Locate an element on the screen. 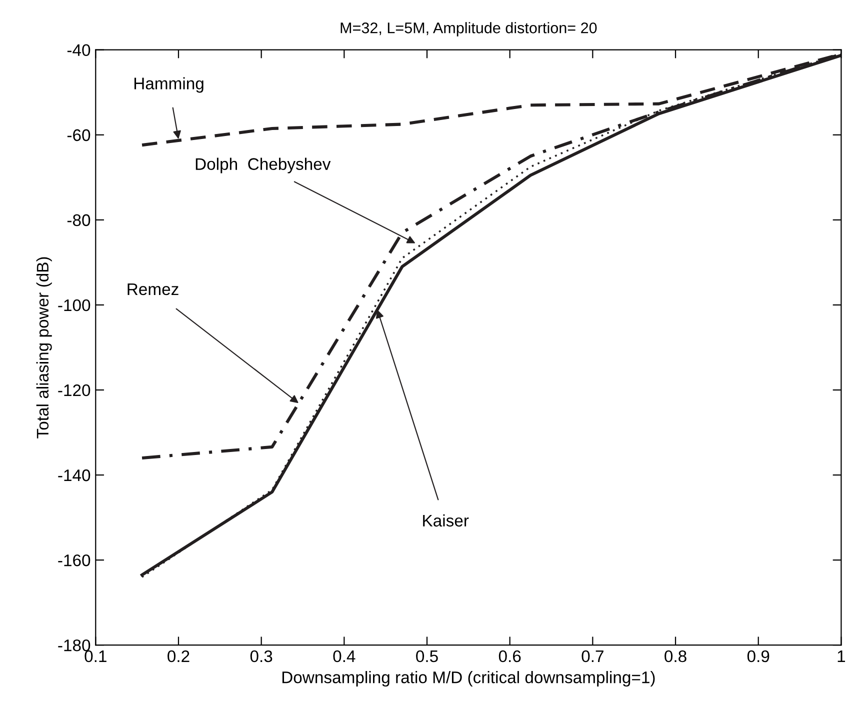 This screenshot has height=712, width=854. x-tick-label: 0.5 is located at coordinates (427, 656).